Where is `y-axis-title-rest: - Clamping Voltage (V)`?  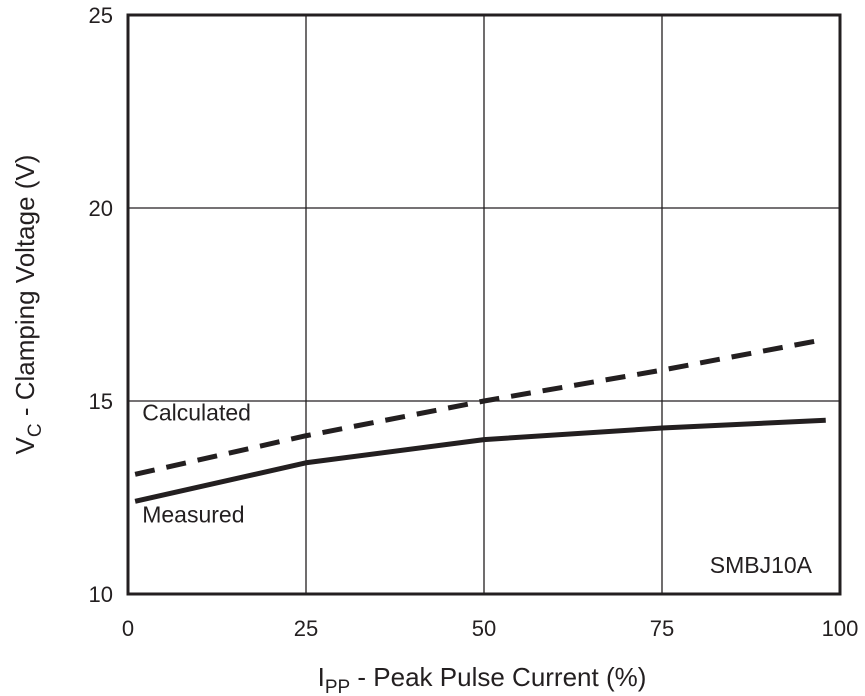
y-axis-title-rest: - Clamping Voltage (V) is located at coordinates (25, 289).